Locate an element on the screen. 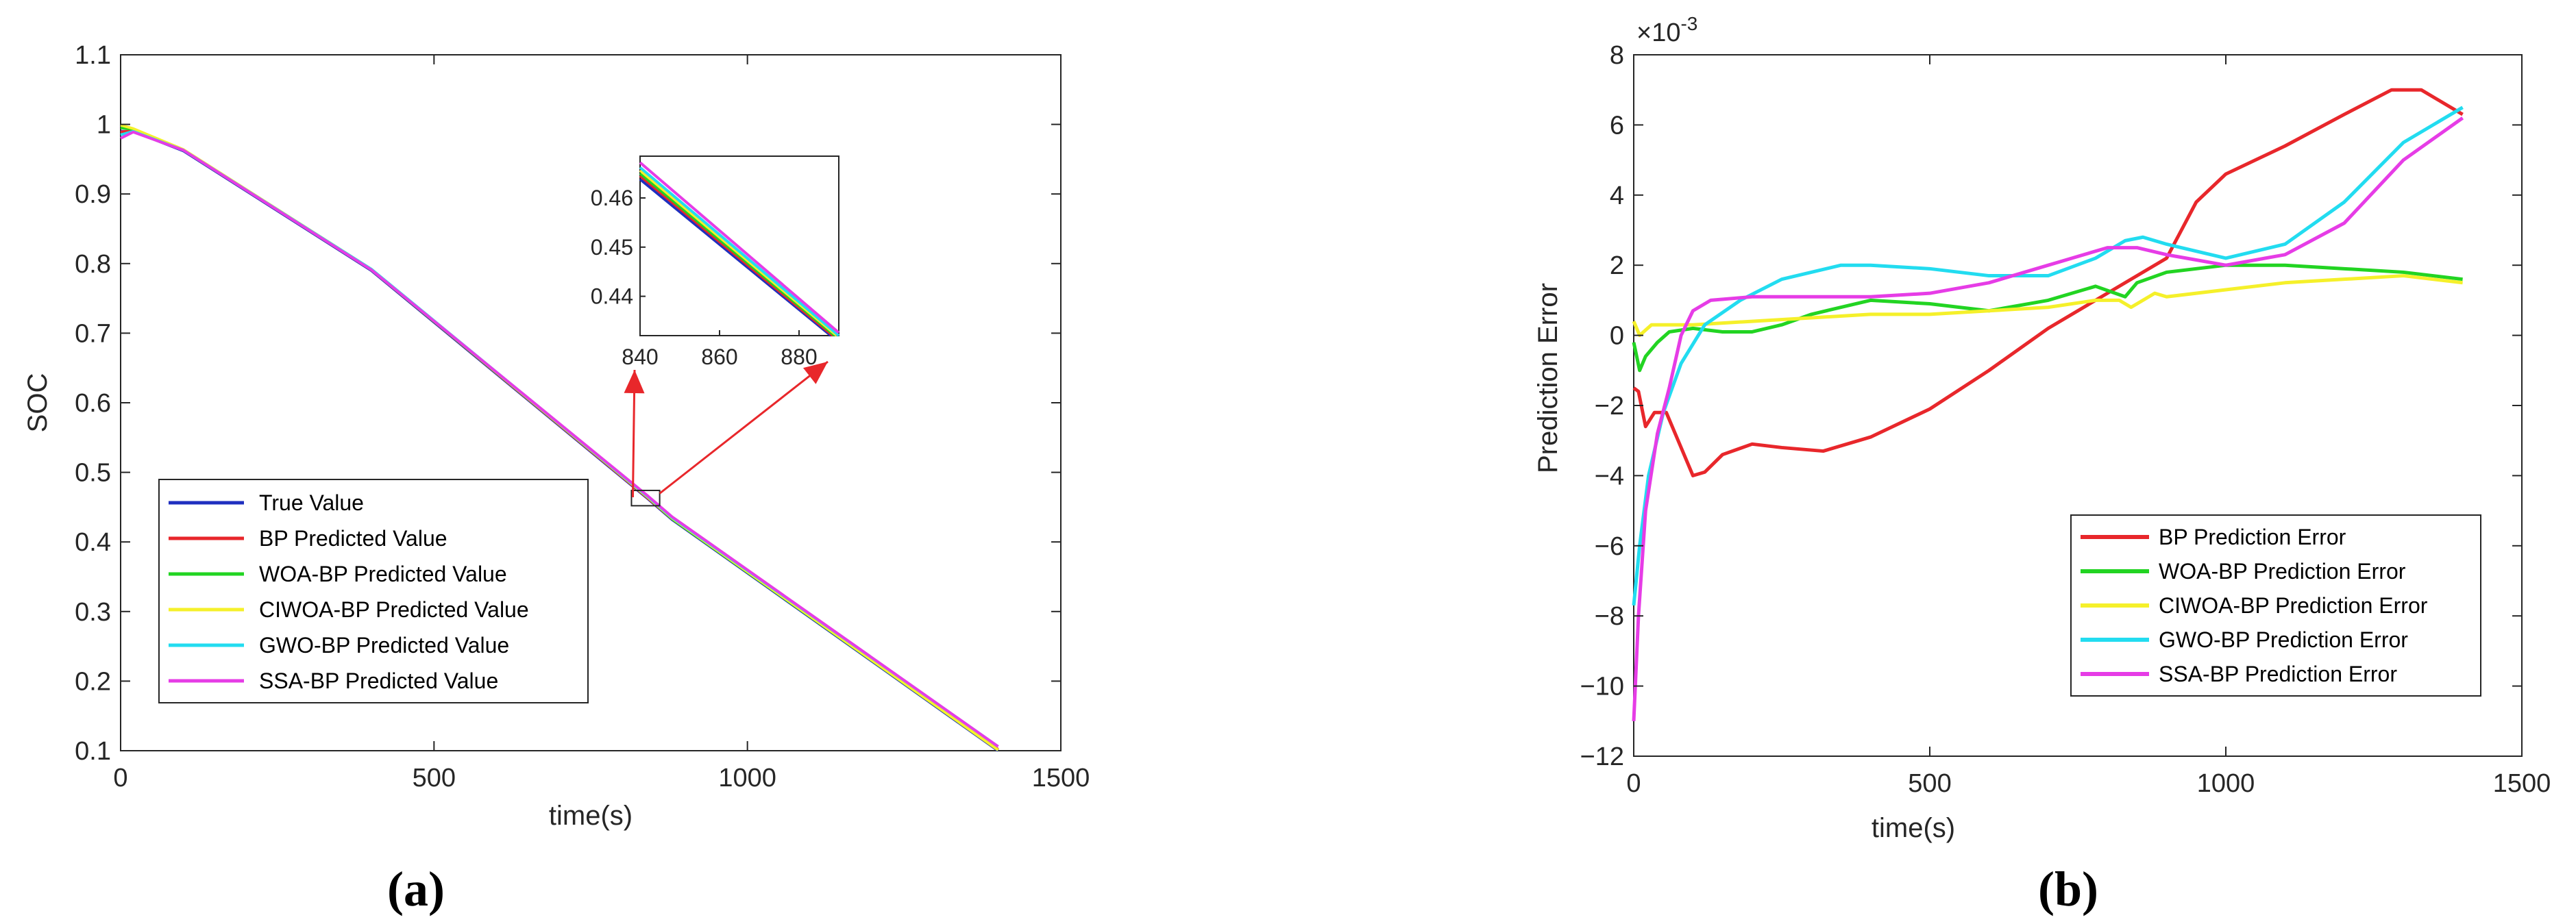  inset-series-line-ssa is located at coordinates (740, 247).